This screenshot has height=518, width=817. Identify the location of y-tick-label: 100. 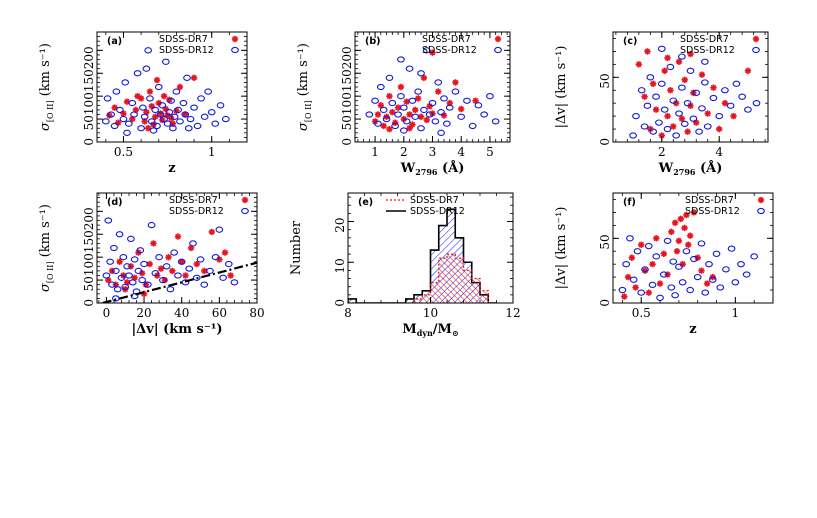
(89, 264).